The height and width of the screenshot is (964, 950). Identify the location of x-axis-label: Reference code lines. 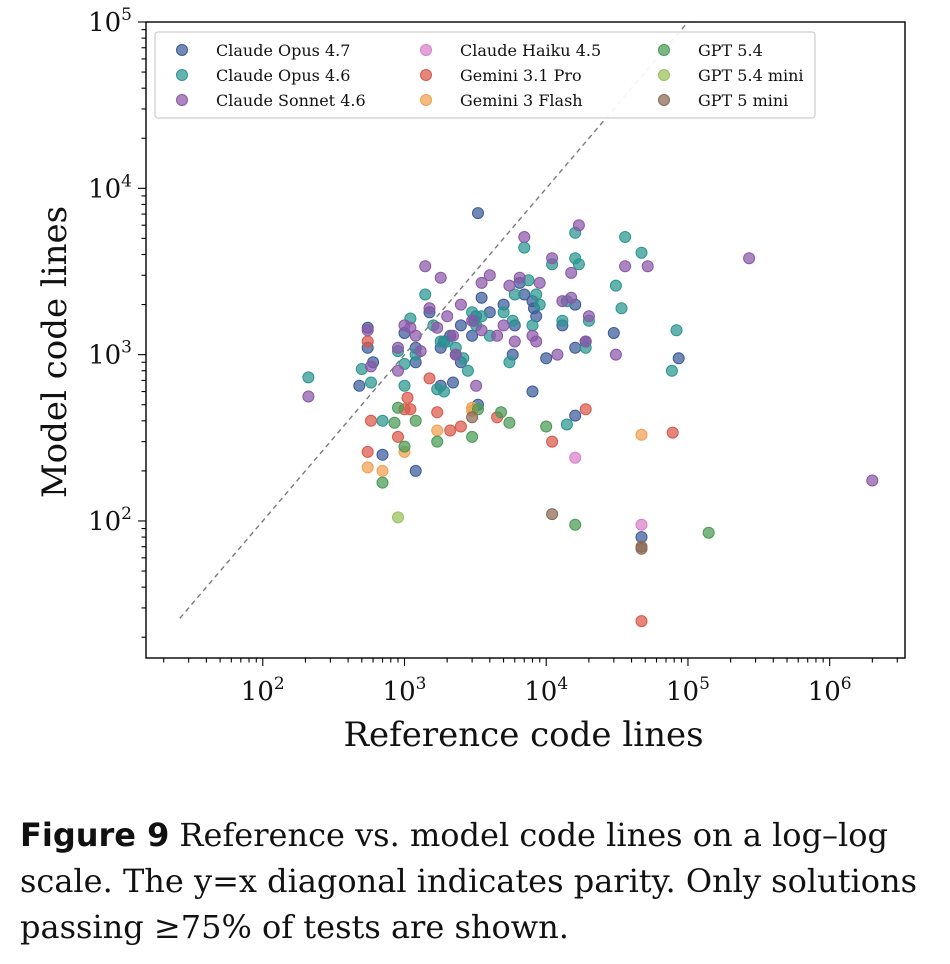
(523, 735).